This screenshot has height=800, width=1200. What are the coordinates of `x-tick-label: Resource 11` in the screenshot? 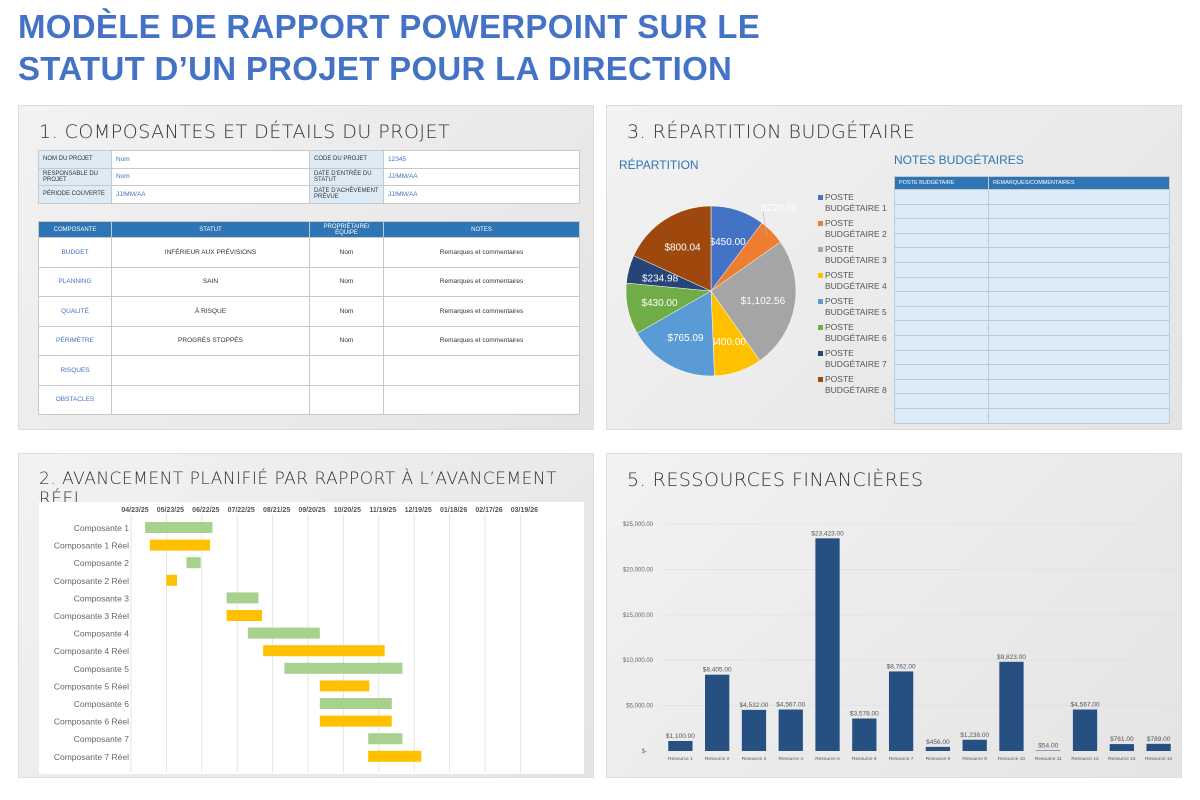 It's located at (1048, 759).